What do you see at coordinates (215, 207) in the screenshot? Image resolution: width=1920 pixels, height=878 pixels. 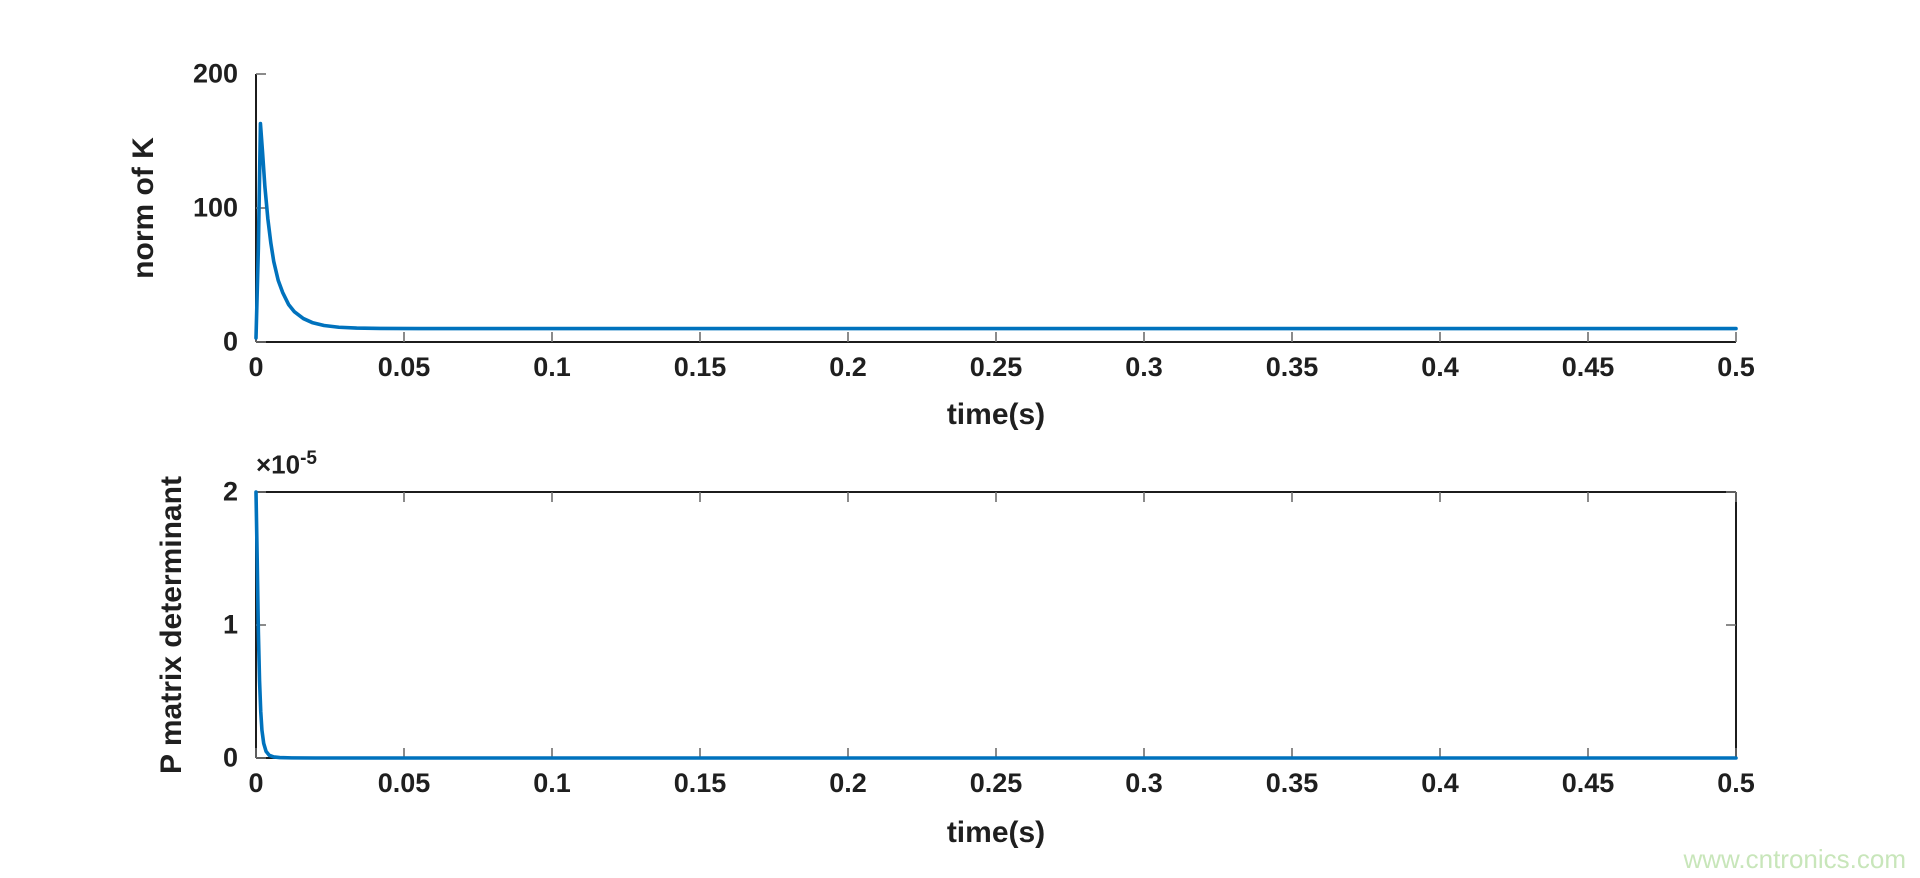 I see `y-tick-label: 100` at bounding box center [215, 207].